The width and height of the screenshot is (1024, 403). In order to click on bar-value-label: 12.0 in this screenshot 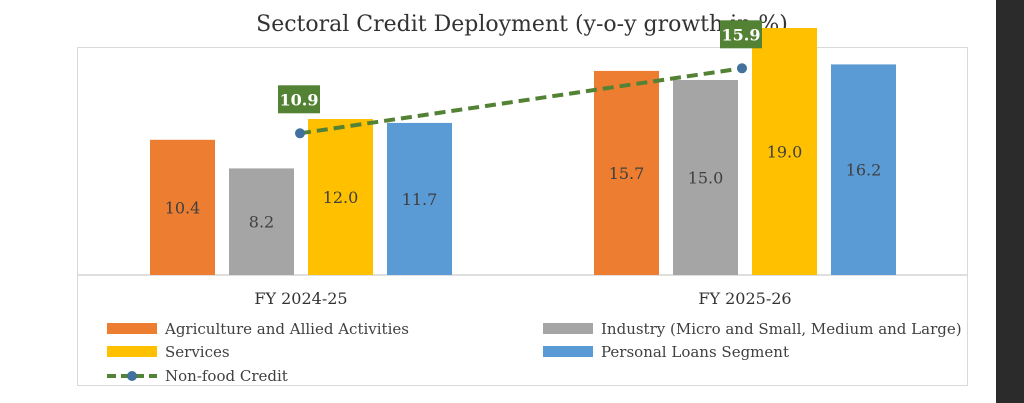, I will do `click(341, 197)`.